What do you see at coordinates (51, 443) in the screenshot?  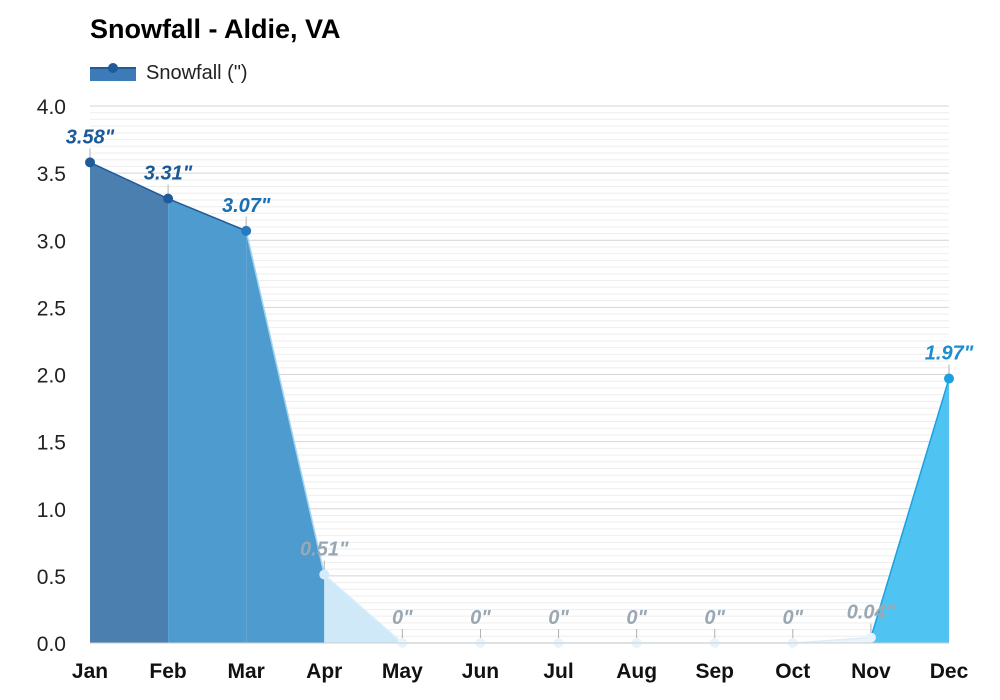 I see `y-tick-label: 1.5` at bounding box center [51, 443].